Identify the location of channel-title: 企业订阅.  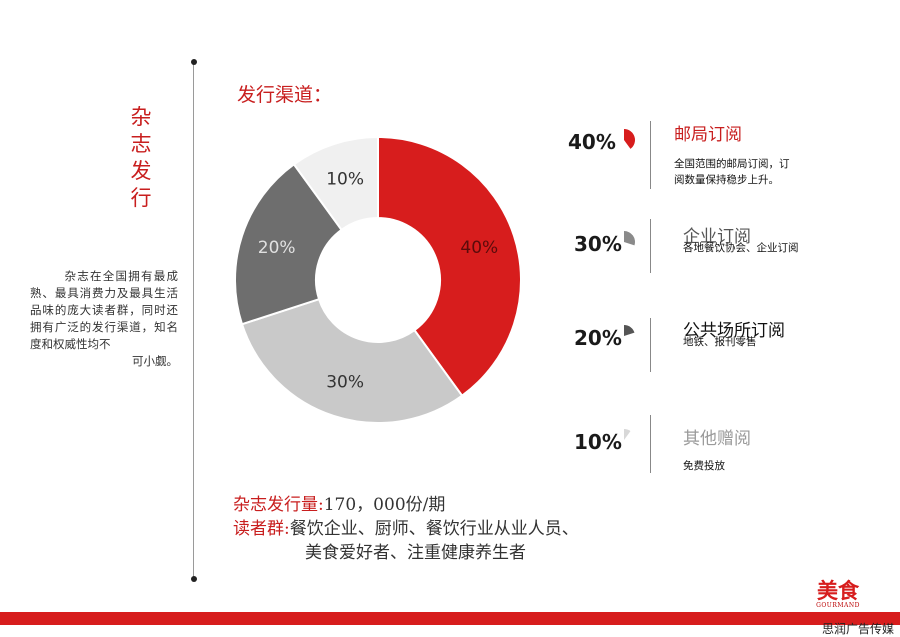
(717, 237).